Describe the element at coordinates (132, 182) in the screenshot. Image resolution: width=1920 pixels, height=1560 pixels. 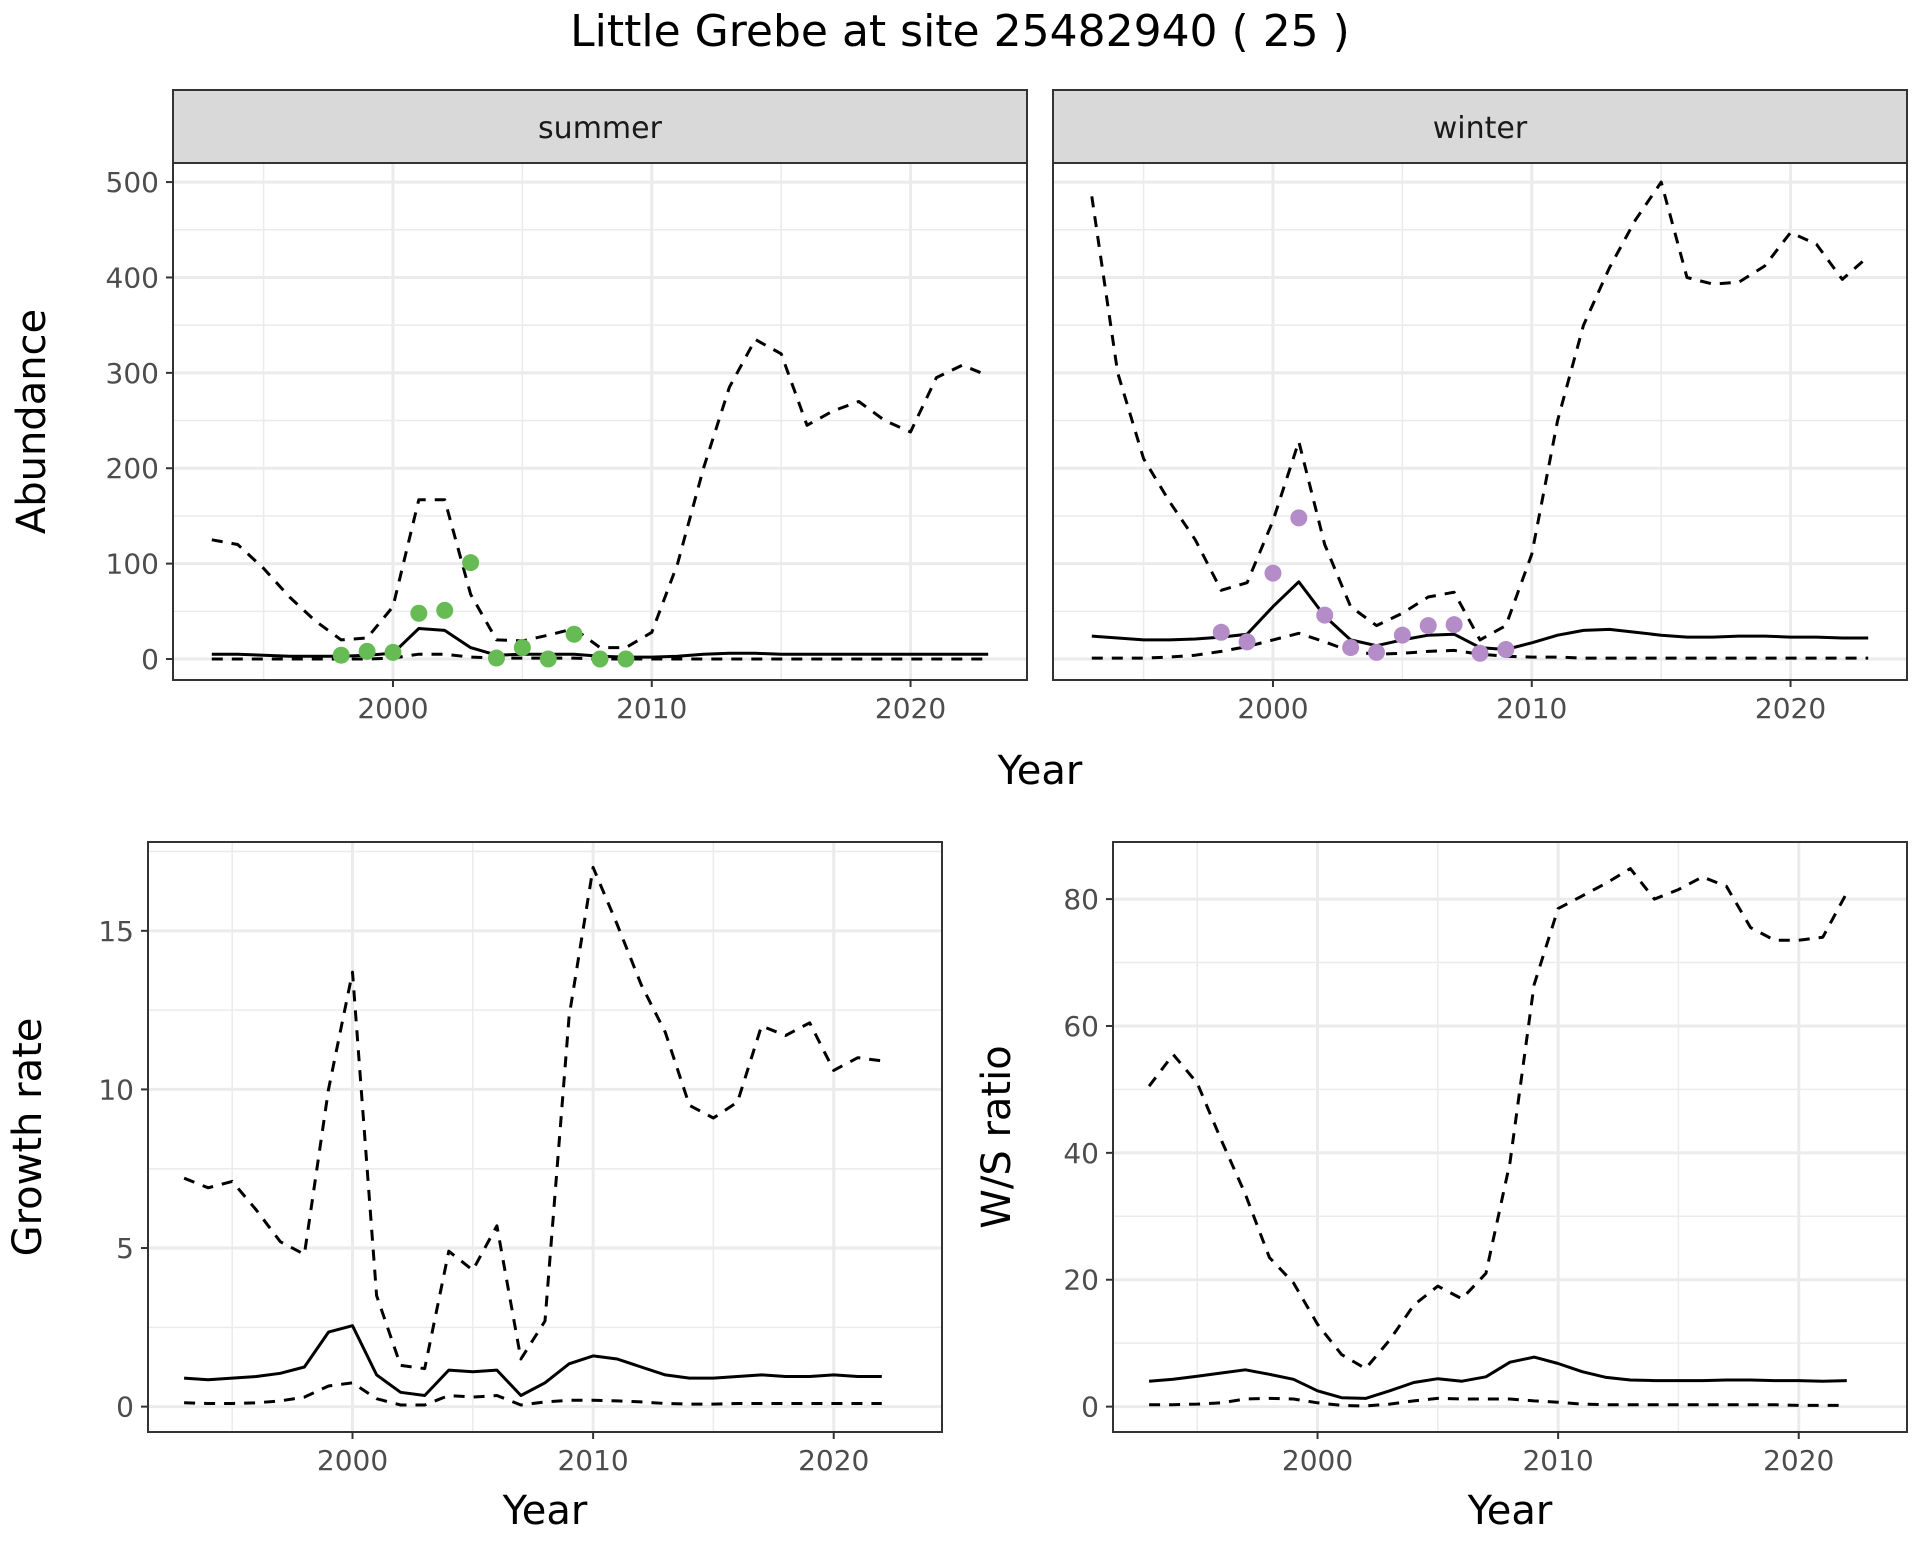
I see `y-tick-label: 500` at that location.